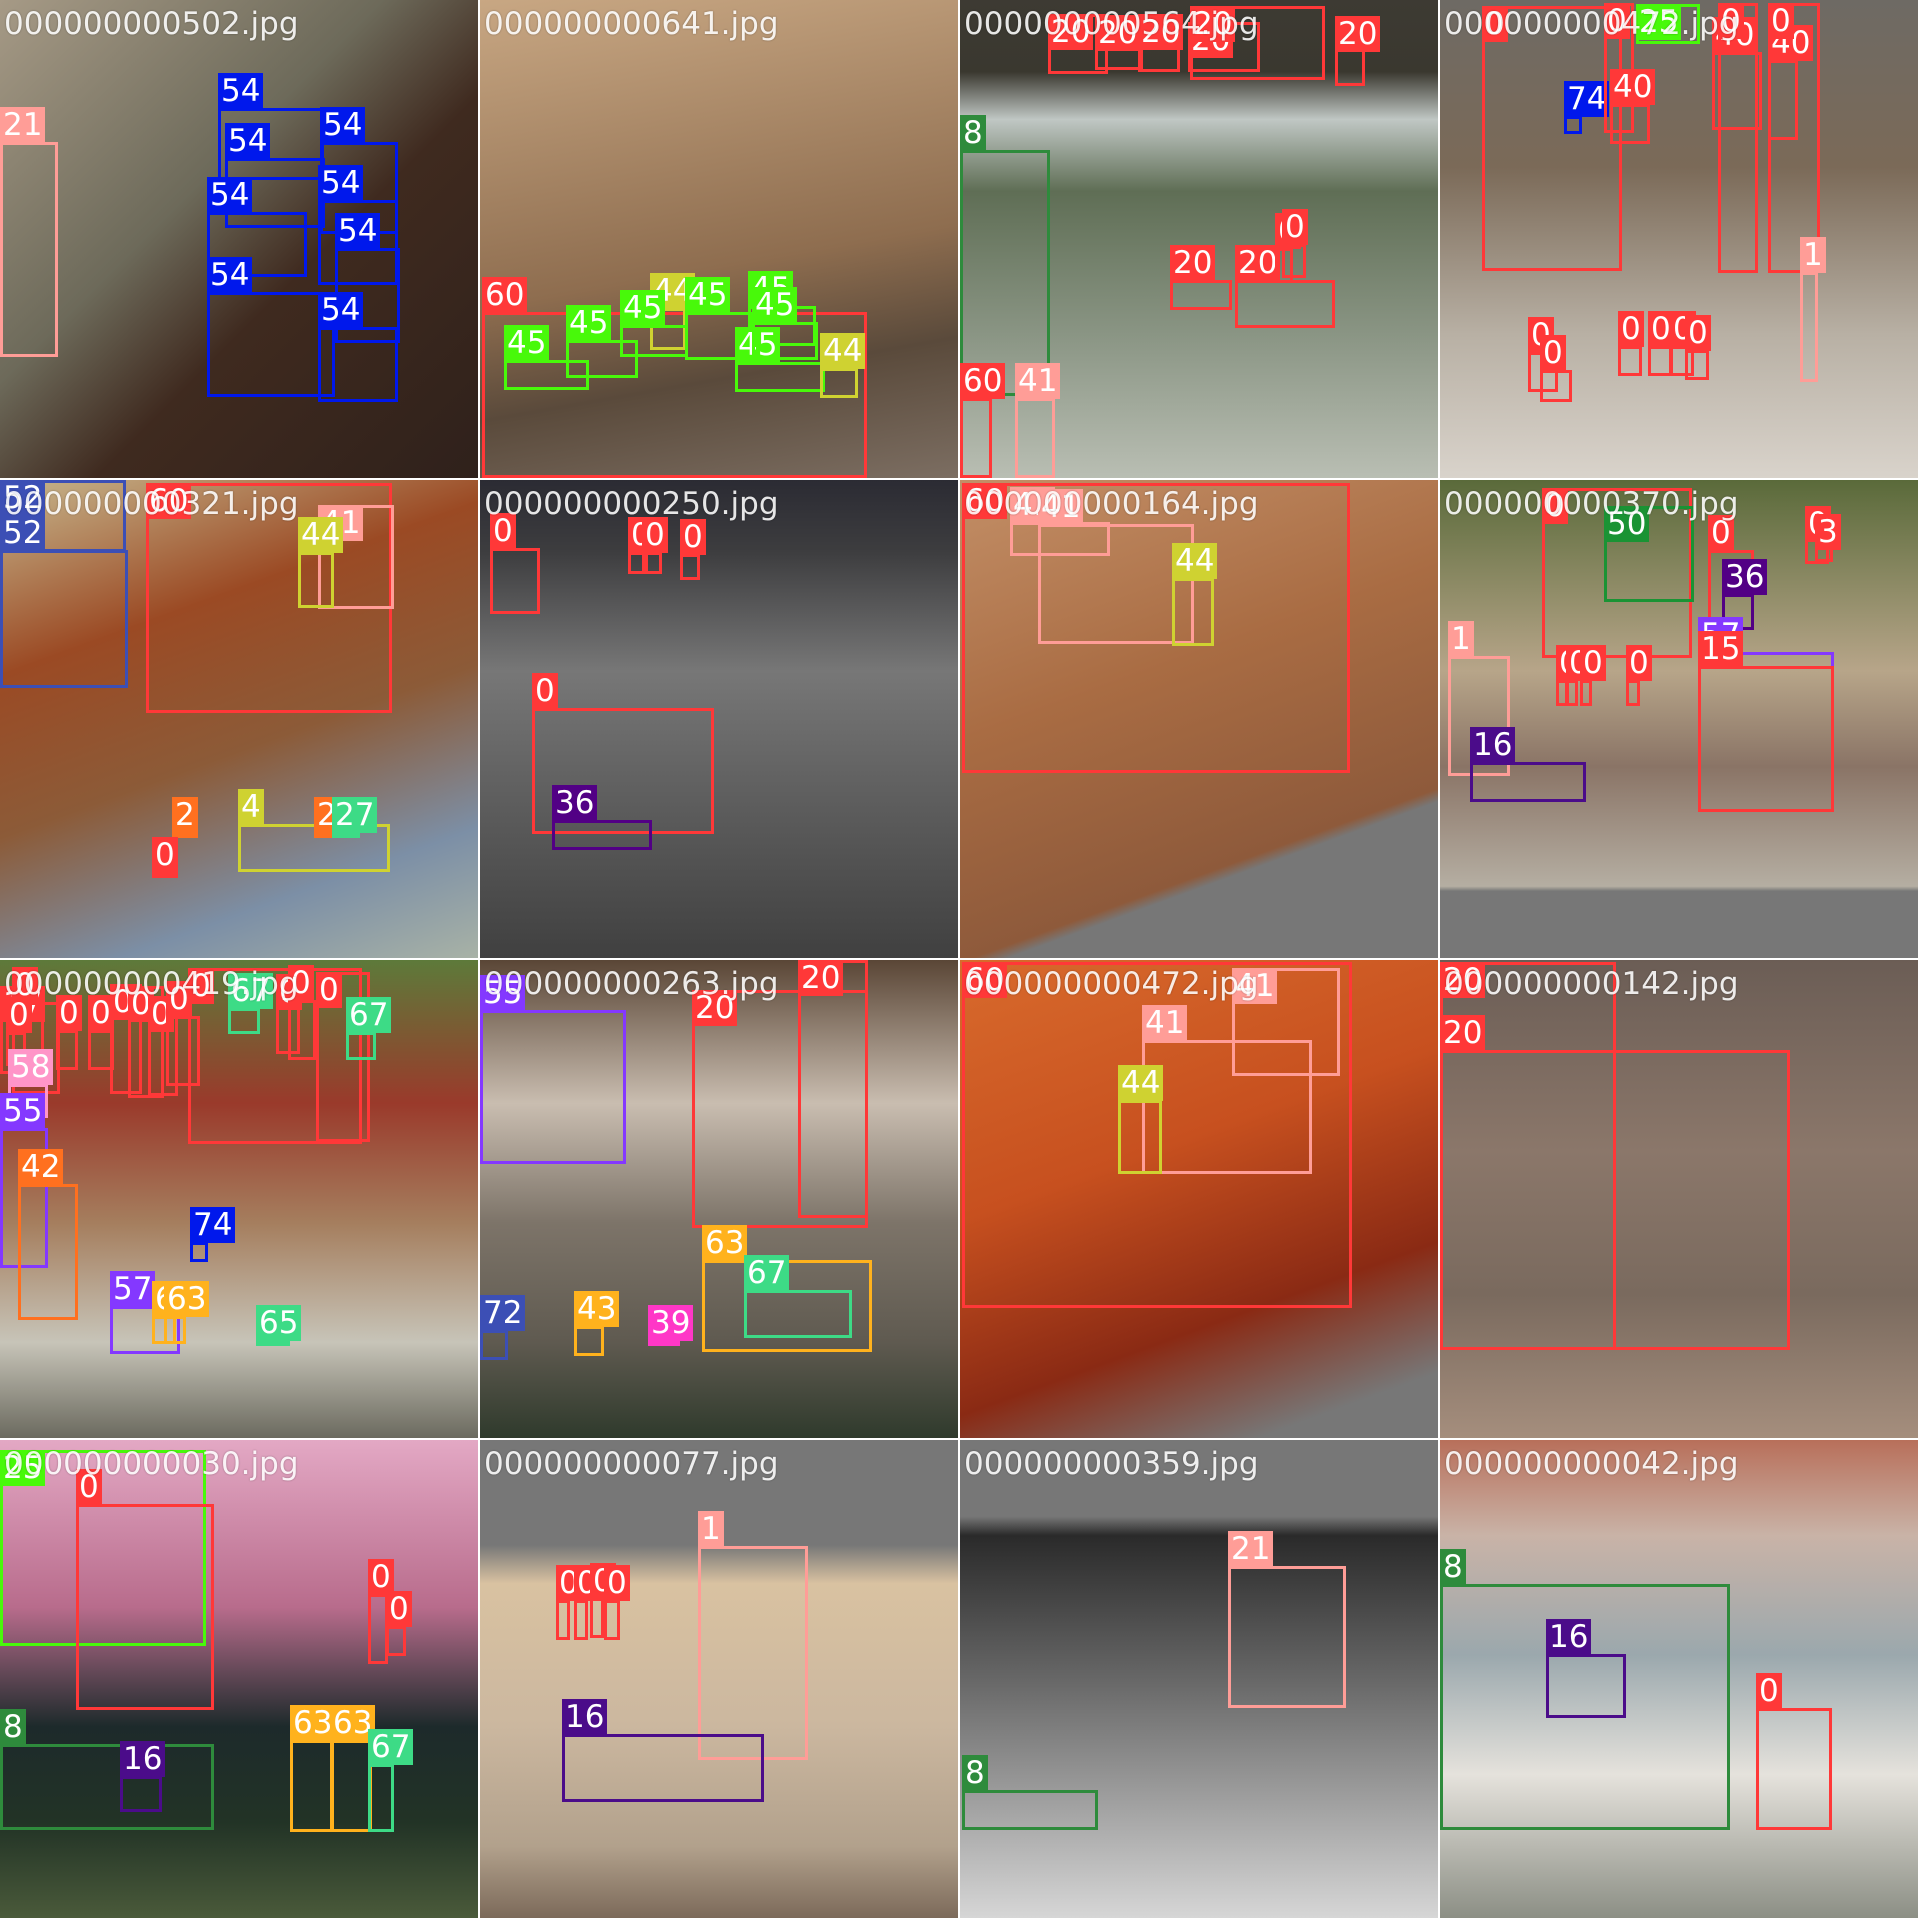 The width and height of the screenshot is (1920, 1920). What do you see at coordinates (187, 1312) in the screenshot?
I see `detection-box: 63` at bounding box center [187, 1312].